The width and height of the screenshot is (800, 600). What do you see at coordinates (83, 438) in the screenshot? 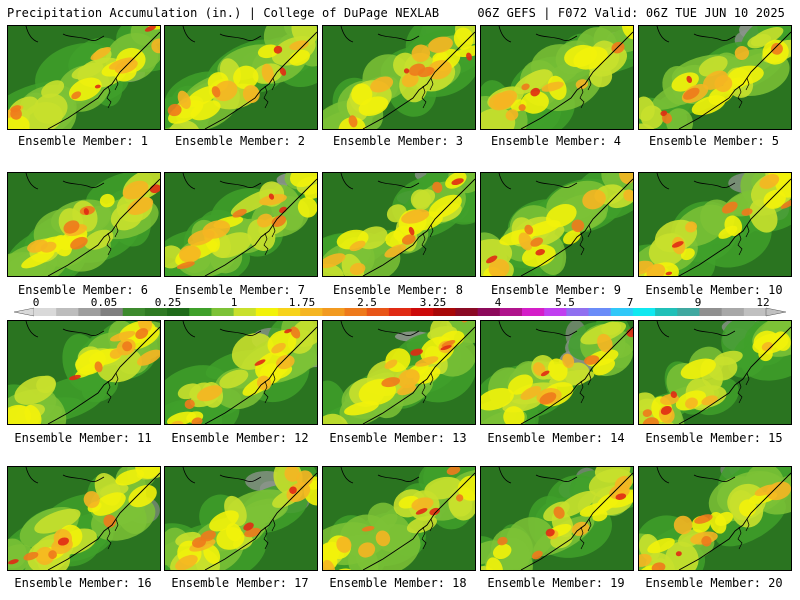
I see `ensemble-member-label: Ensemble Member: 11` at bounding box center [83, 438].